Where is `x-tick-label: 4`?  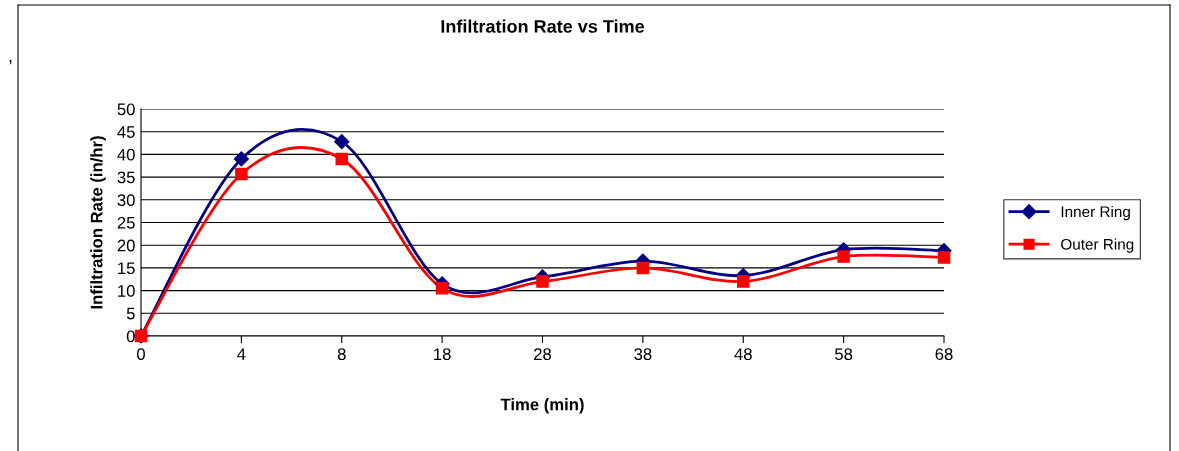 x-tick-label: 4 is located at coordinates (241, 354).